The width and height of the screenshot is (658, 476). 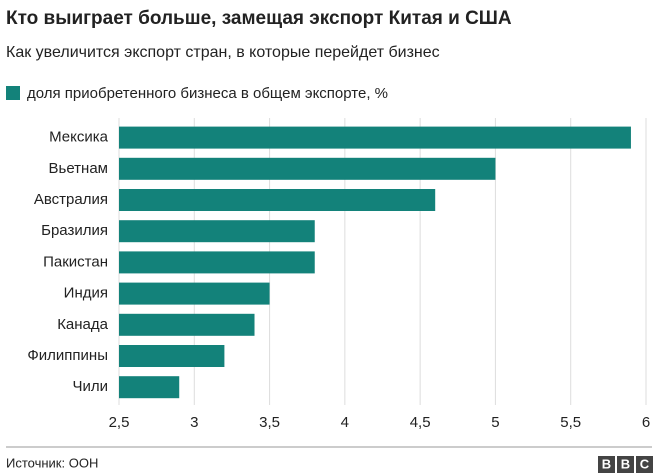 I want to click on y-tick-label: Филиппины, so click(x=67, y=355).